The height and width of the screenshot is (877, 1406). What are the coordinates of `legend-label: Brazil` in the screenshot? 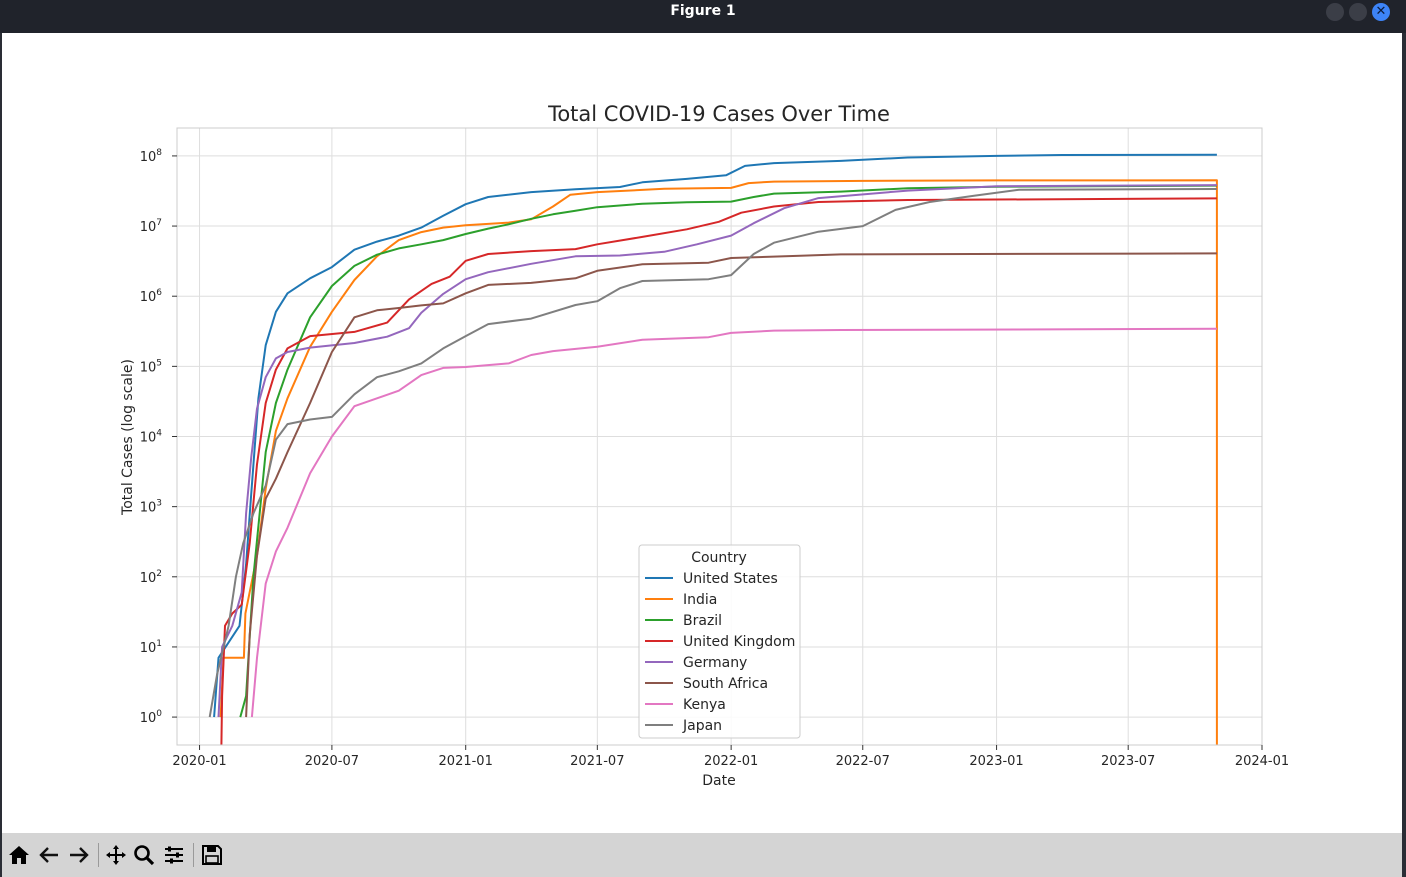 It's located at (702, 621).